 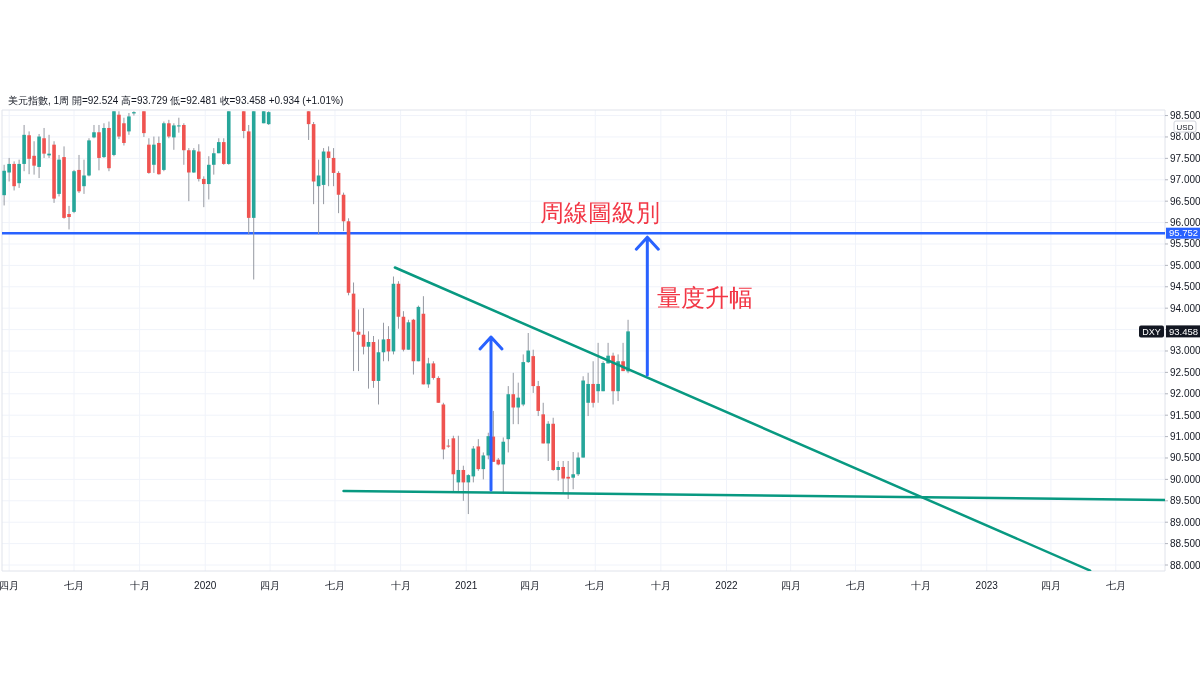 I want to click on y-tick-label: 88.000, so click(x=1185, y=565).